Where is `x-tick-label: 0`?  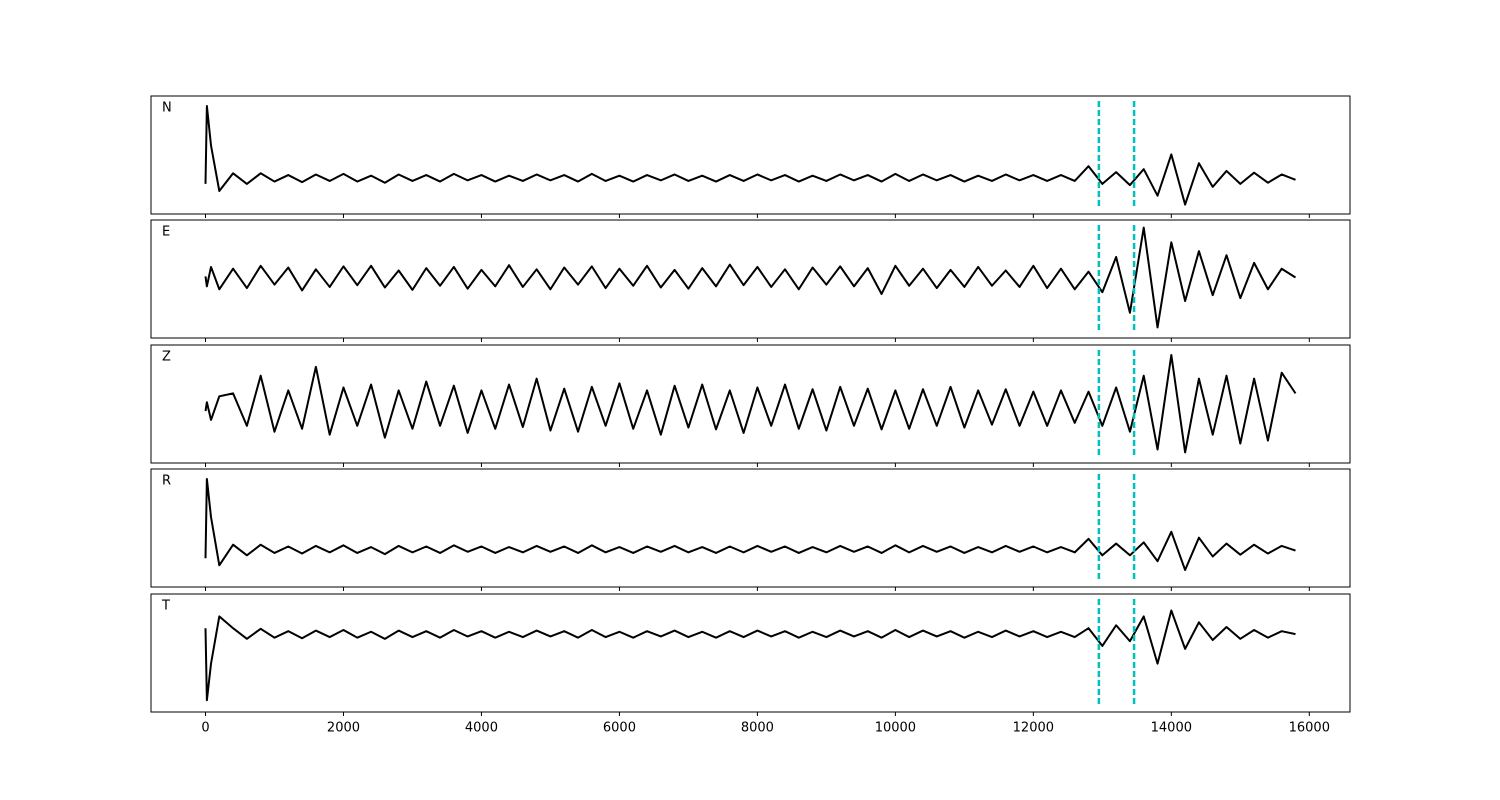
x-tick-label: 0 is located at coordinates (205, 728).